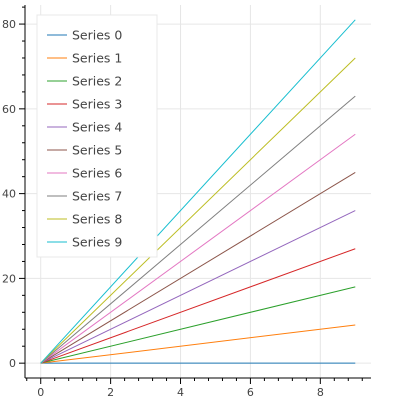 The width and height of the screenshot is (400, 400). Describe the element at coordinates (97, 35) in the screenshot. I see `legend-label-0: Series 0` at that location.